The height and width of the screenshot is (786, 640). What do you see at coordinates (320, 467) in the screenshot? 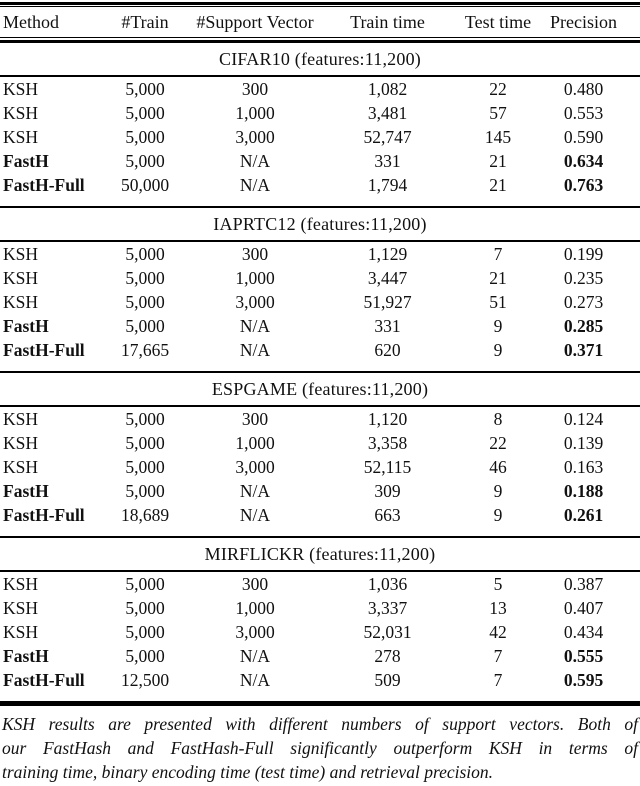
I see `table-row: KSH 5,000 3,000 52,115 46 0.163` at bounding box center [320, 467].